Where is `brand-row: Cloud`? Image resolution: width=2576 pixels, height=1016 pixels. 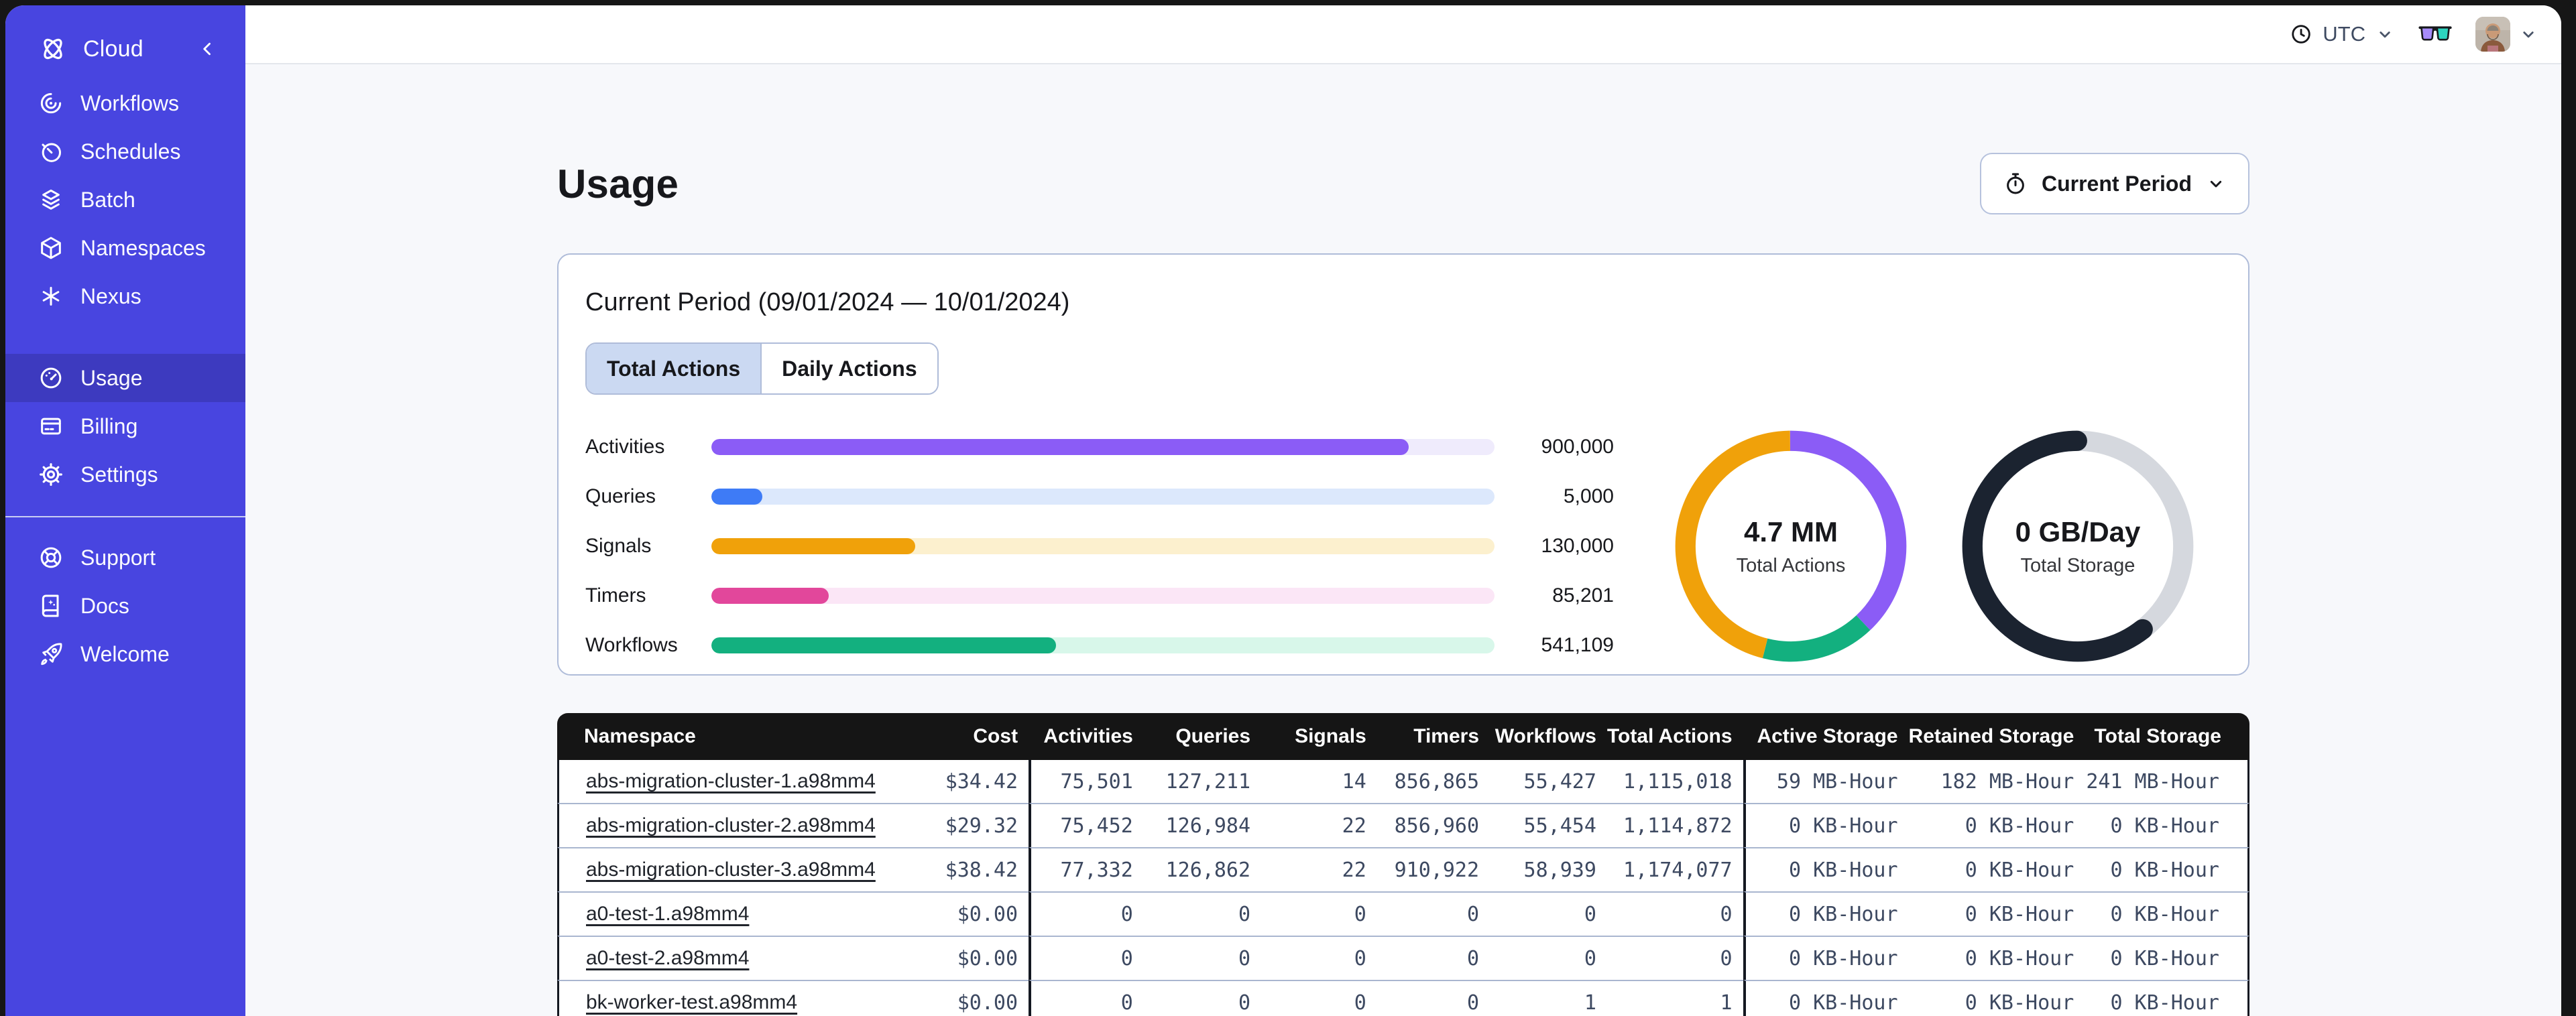
brand-row: Cloud is located at coordinates (125, 34).